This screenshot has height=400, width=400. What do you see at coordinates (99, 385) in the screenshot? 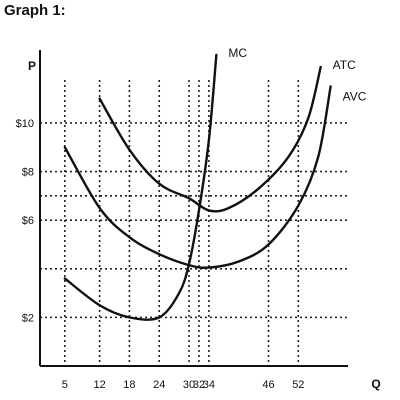
I see `x-tick-12: 12` at bounding box center [99, 385].